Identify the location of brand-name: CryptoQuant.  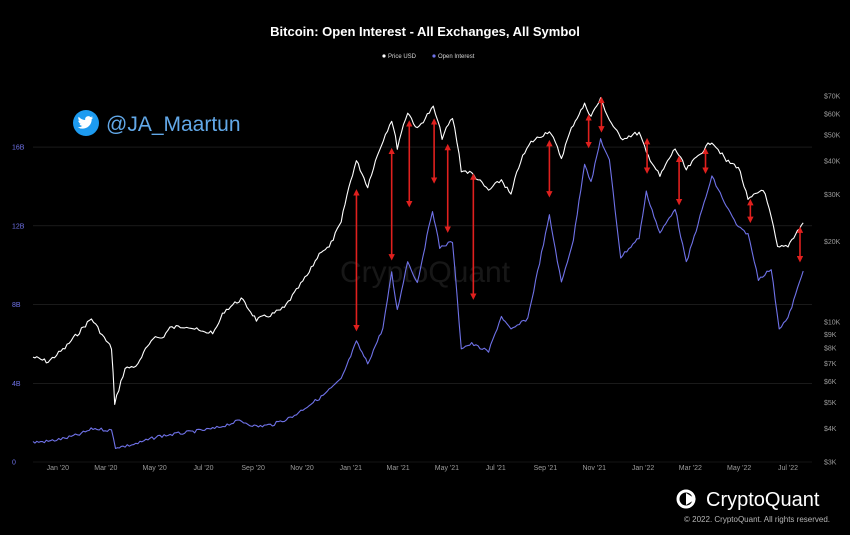
(763, 500).